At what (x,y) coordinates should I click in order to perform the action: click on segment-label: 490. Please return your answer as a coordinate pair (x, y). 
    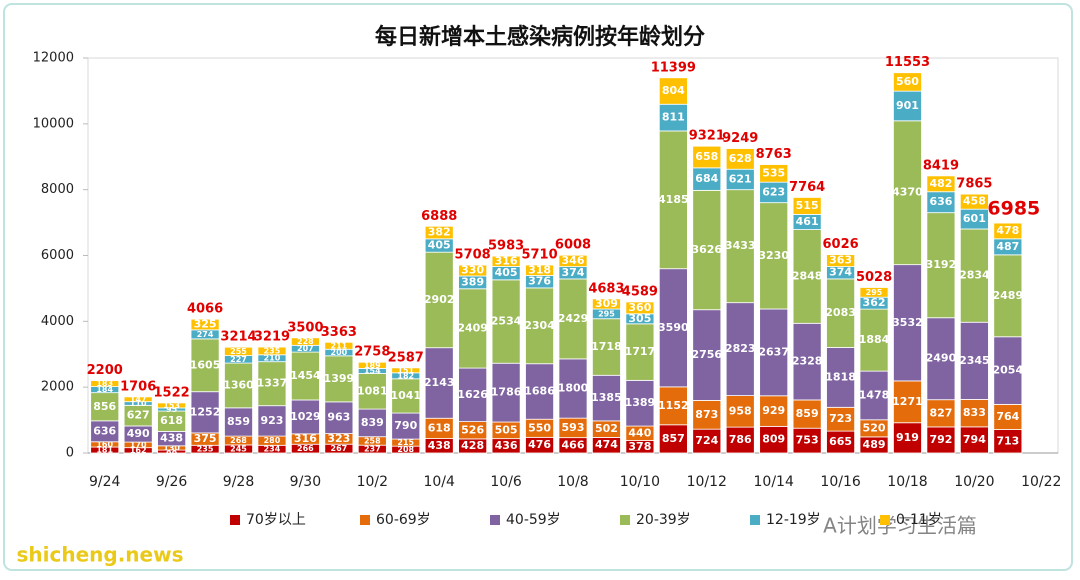
    Looking at the image, I should click on (138, 433).